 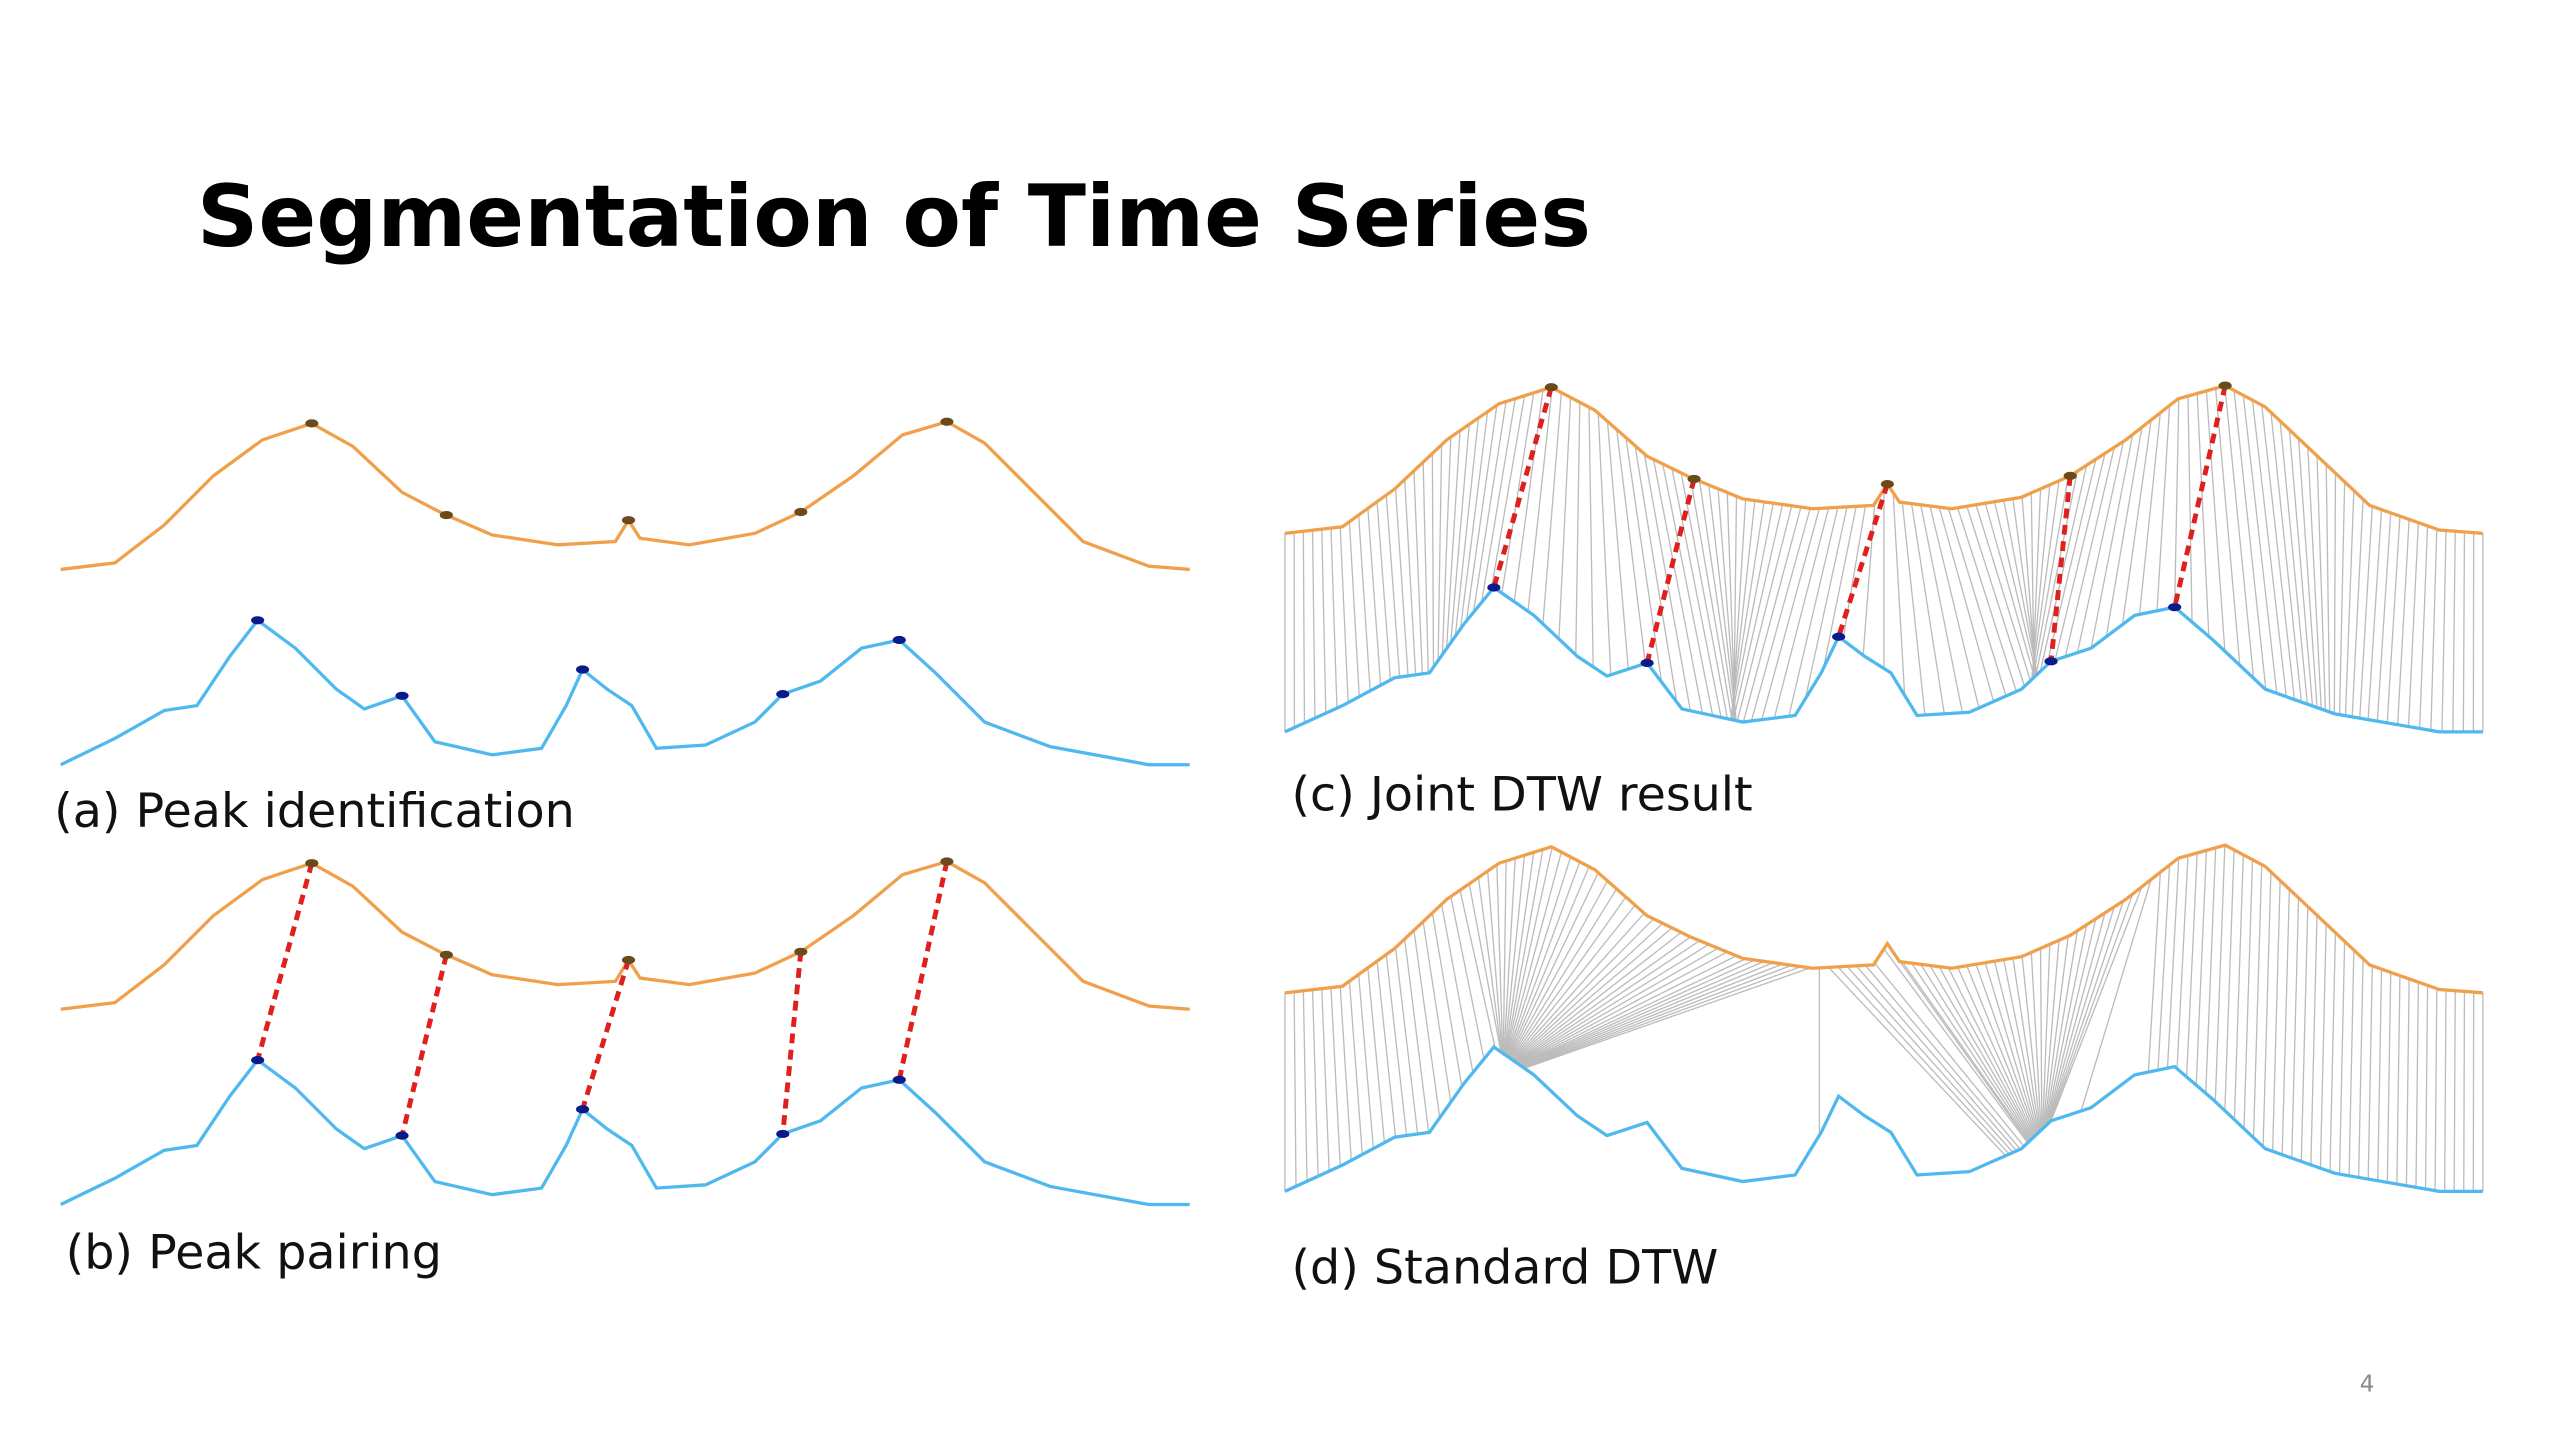 What do you see at coordinates (1521, 795) in the screenshot?
I see `caption: (c) Joint DTW result` at bounding box center [1521, 795].